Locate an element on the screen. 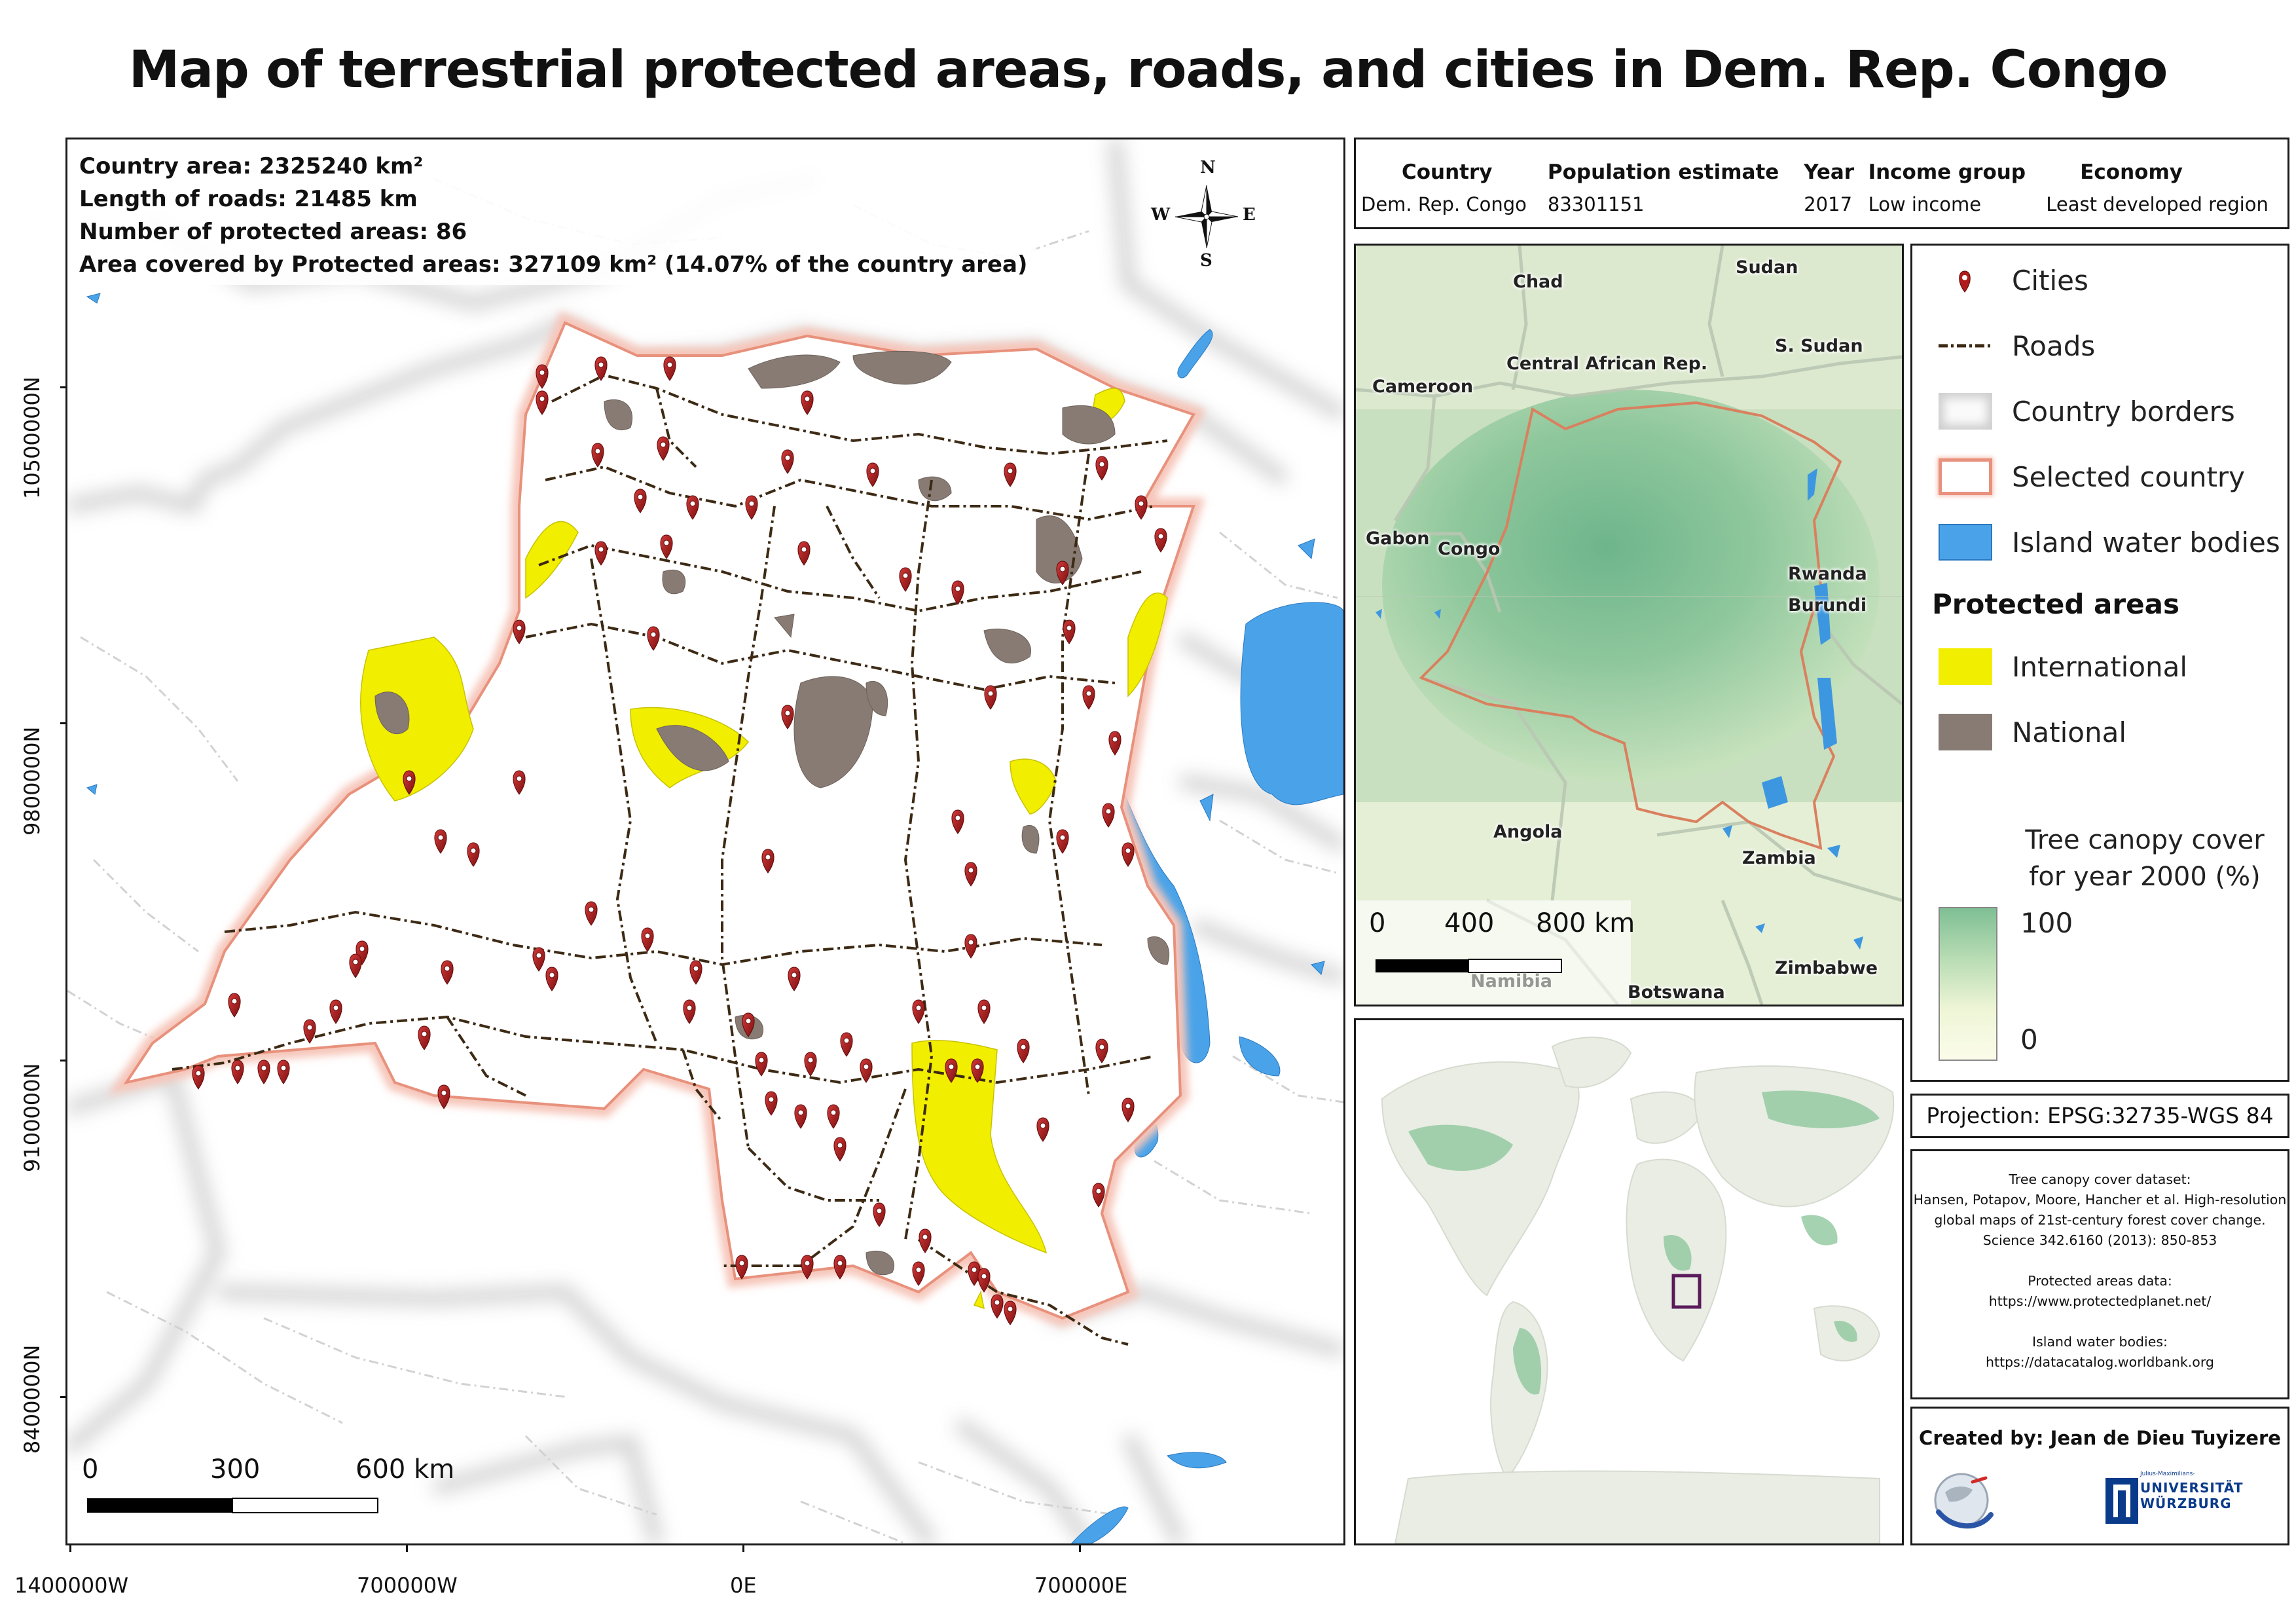 This screenshot has width=2296, height=1624. legend-item-country-borders: Country borders is located at coordinates (2087, 411).